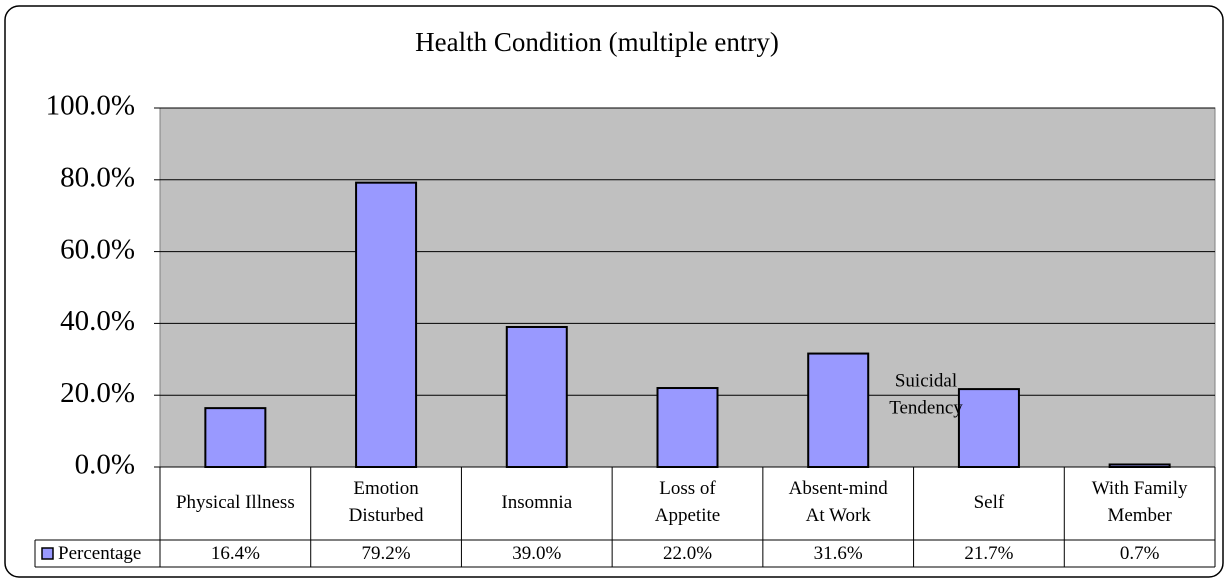 Image resolution: width=1228 pixels, height=580 pixels. What do you see at coordinates (536, 502) in the screenshot?
I see `x-tick-label: Insomnia` at bounding box center [536, 502].